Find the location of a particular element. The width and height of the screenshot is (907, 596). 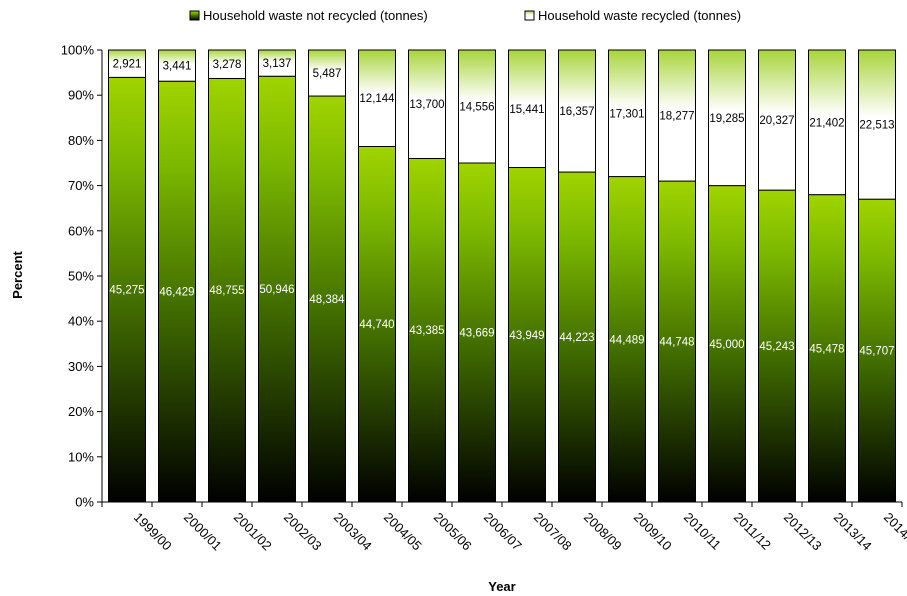

data-label-recycled: 17,301 is located at coordinates (626, 114).